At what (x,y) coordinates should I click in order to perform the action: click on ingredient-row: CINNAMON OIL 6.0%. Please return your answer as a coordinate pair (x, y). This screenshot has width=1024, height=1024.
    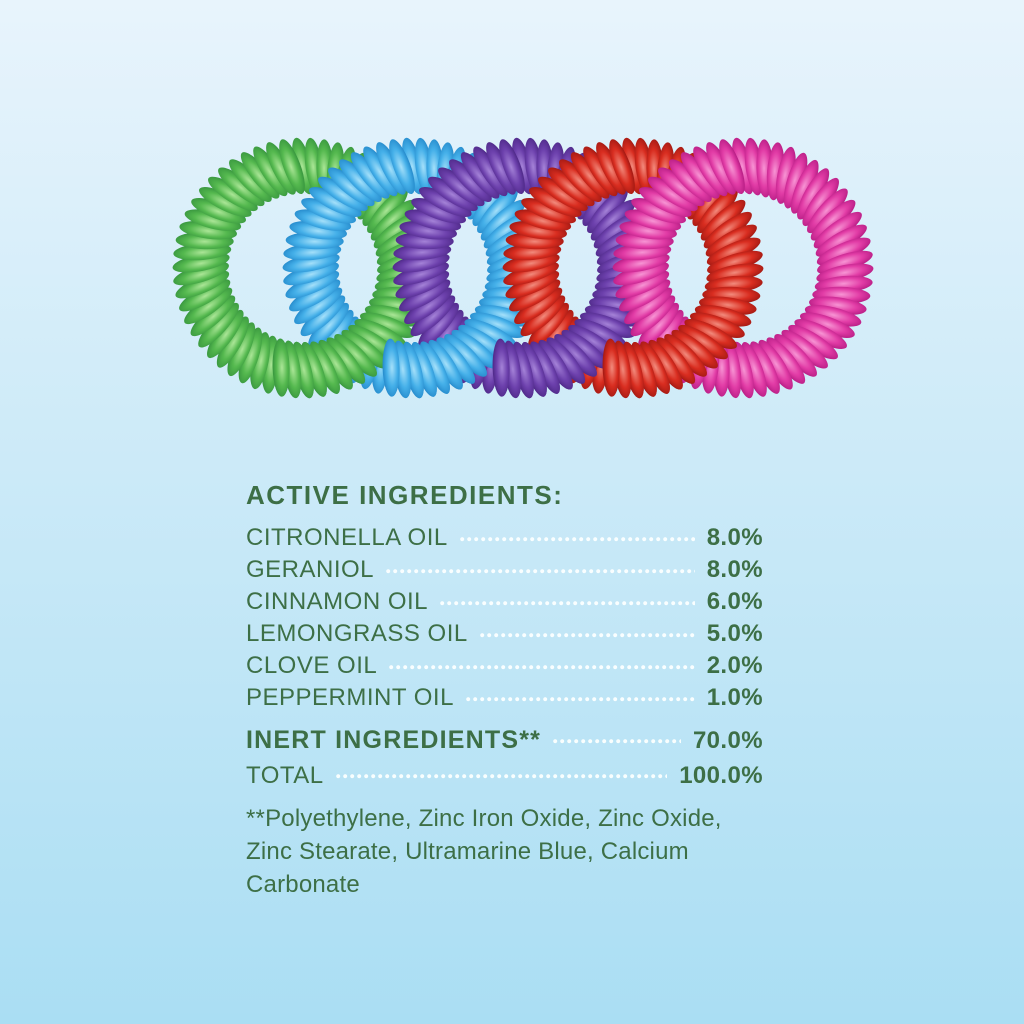
    Looking at the image, I should click on (504, 602).